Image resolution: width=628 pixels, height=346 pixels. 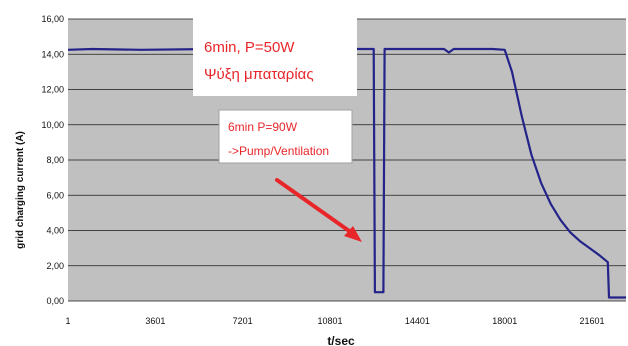 What do you see at coordinates (417, 321) in the screenshot?
I see `x-tick-label: 14401` at bounding box center [417, 321].